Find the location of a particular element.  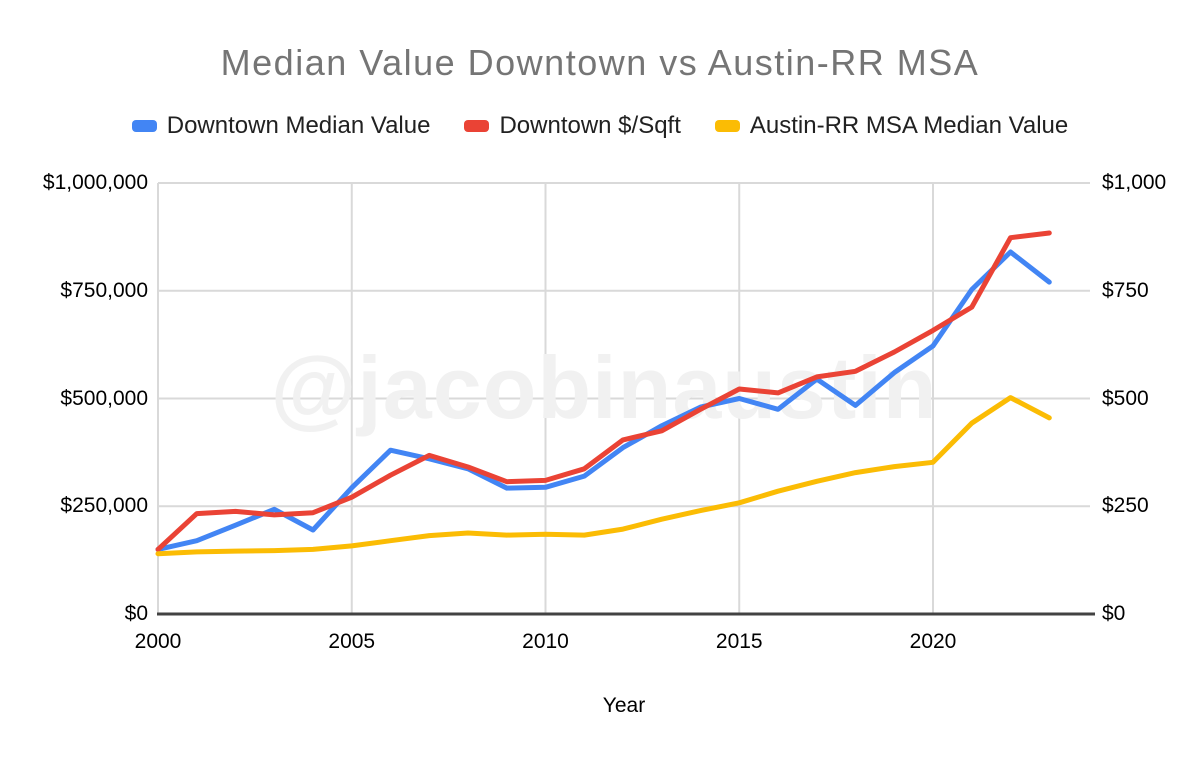

legend-item-downtown-median-value: Downtown Median Value is located at coordinates (281, 126).